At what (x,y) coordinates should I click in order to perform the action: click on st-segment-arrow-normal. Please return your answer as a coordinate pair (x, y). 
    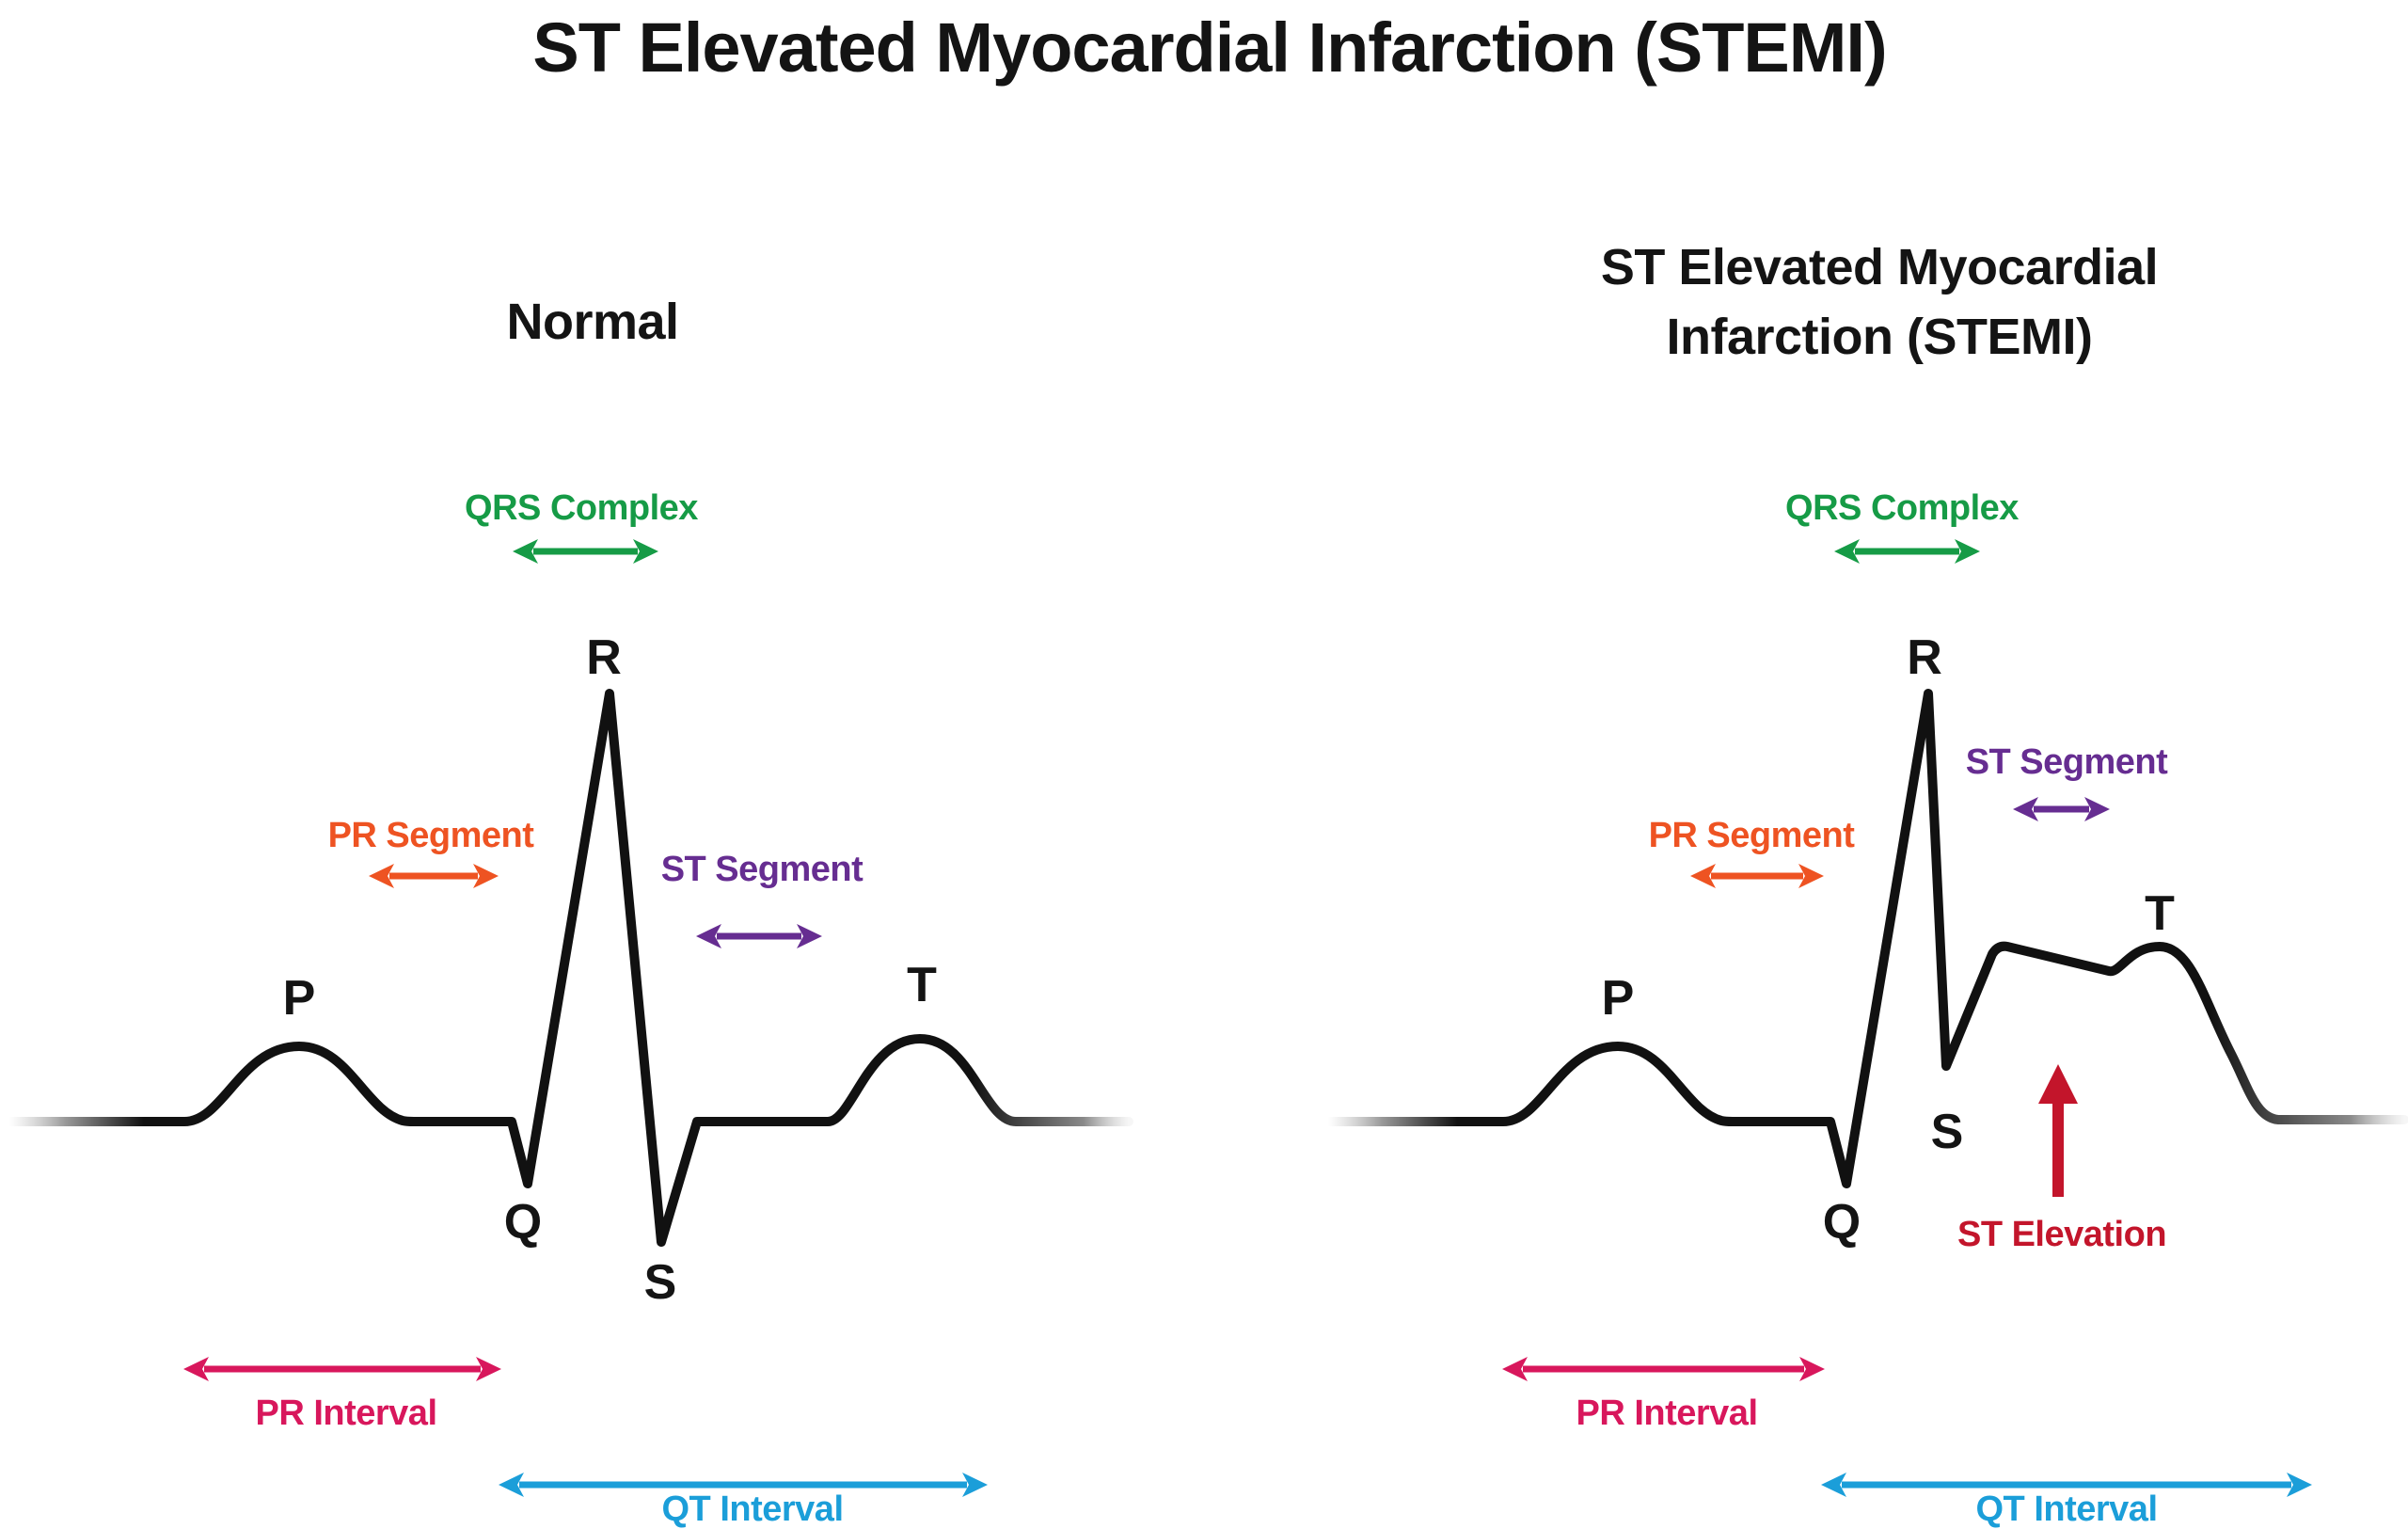
    Looking at the image, I should click on (759, 936).